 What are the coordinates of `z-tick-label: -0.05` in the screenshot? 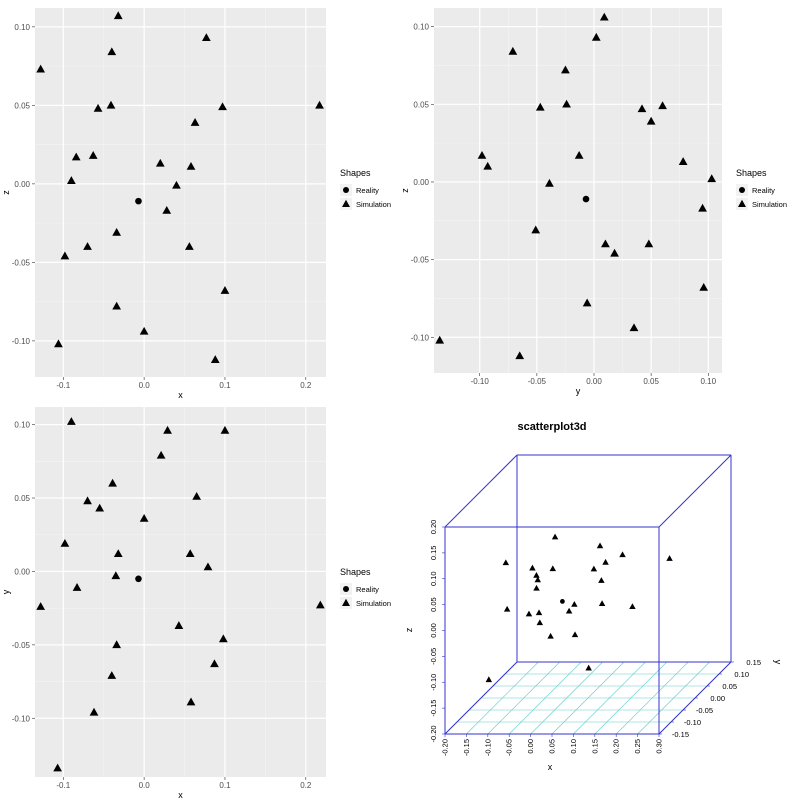 It's located at (433, 656).